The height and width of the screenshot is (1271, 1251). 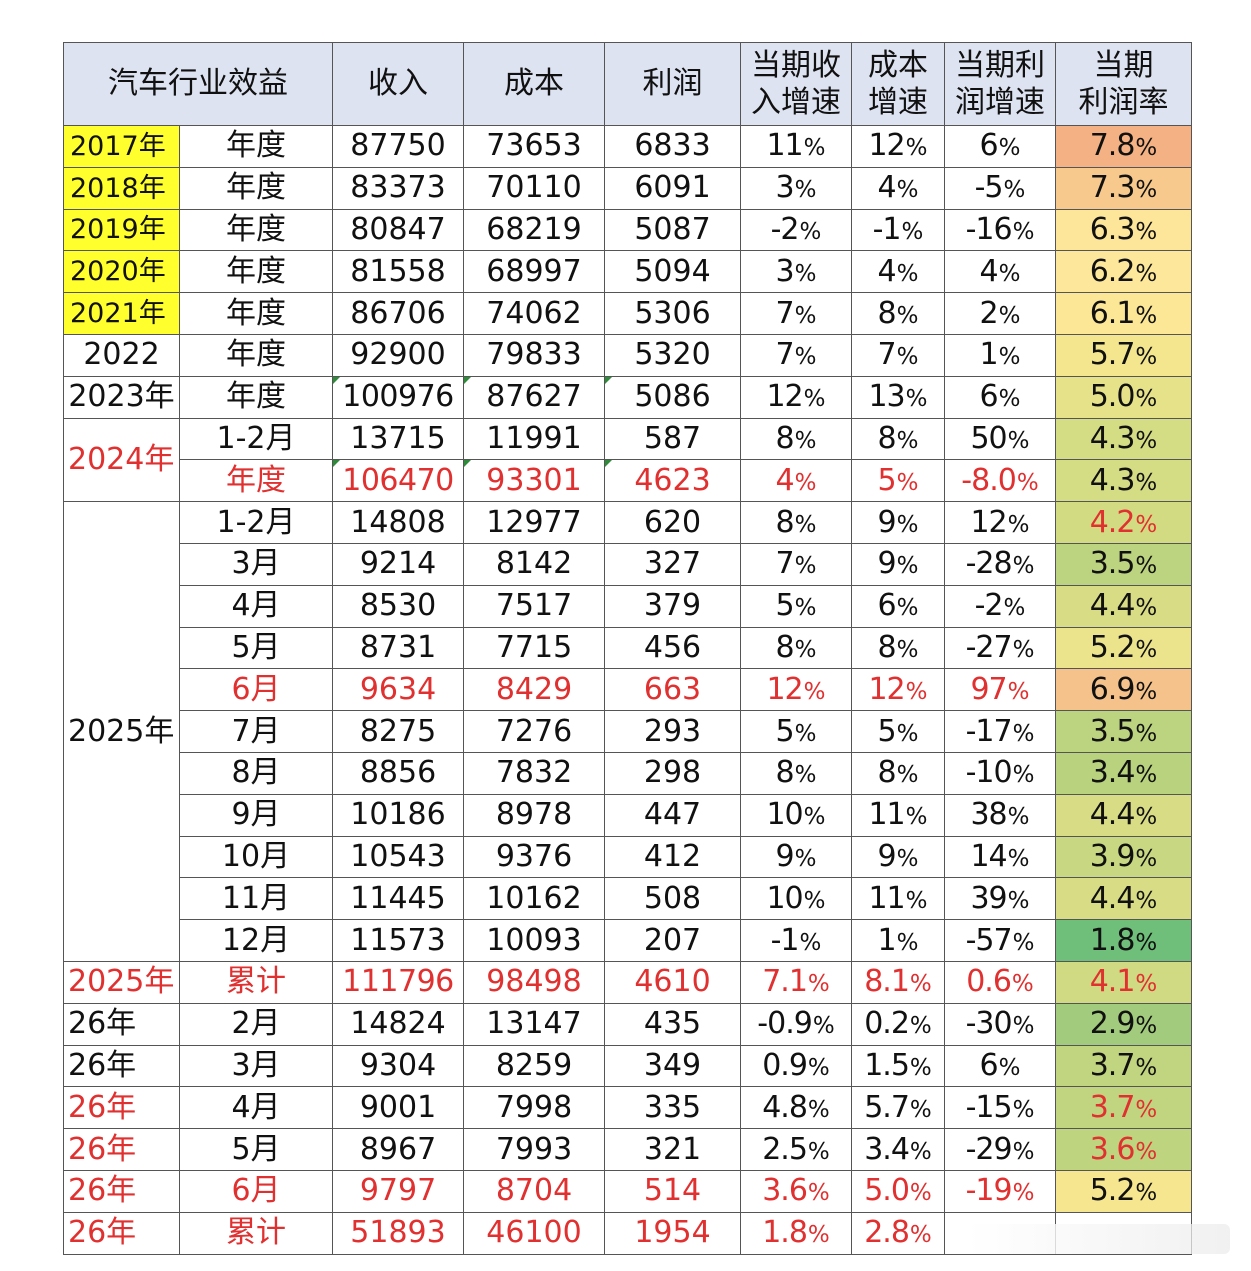 I want to click on cost-growth-cell: 5.7%, so click(x=898, y=1108).